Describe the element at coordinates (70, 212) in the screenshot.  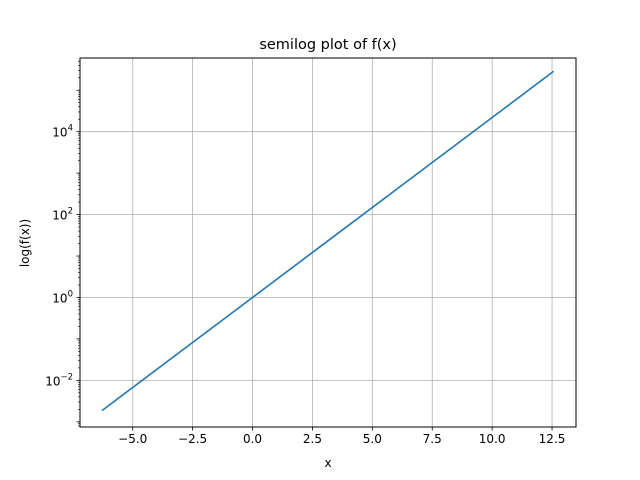
I see `y-tick-exponent: 2` at that location.